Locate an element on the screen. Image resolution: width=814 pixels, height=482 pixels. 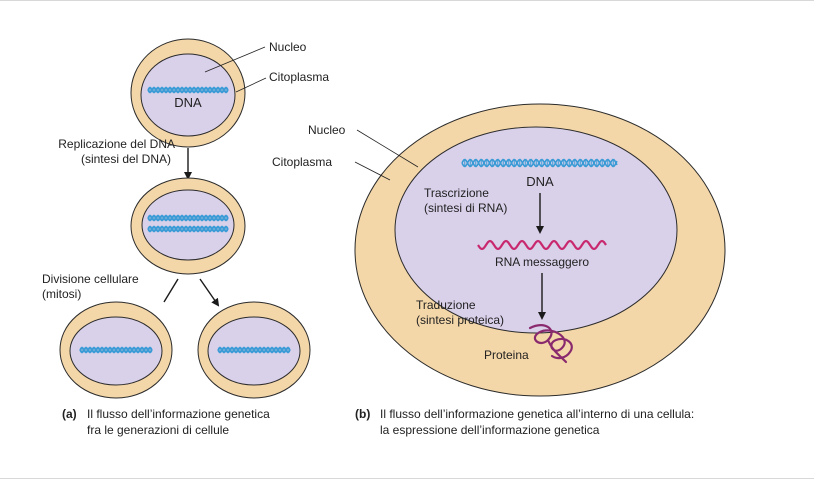
protein-chain is located at coordinates (550, 344).